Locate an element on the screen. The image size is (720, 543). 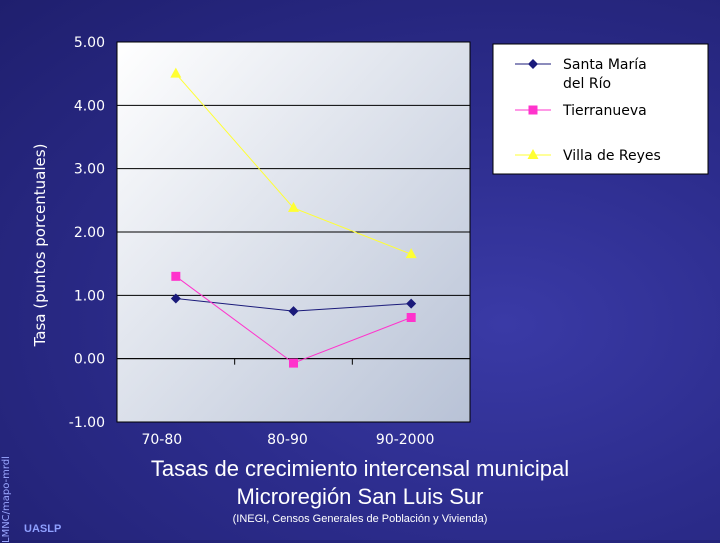
y-tick-label: 5.00 is located at coordinates (89, 43).